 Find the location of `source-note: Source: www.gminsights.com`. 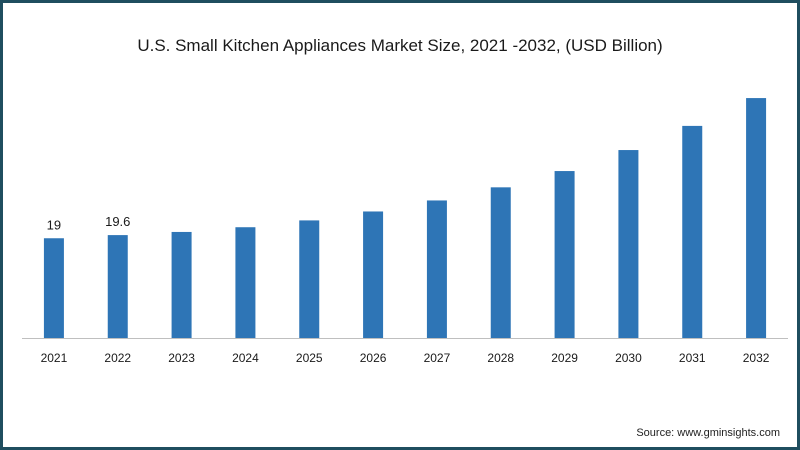

source-note: Source: www.gminsights.com is located at coordinates (708, 433).